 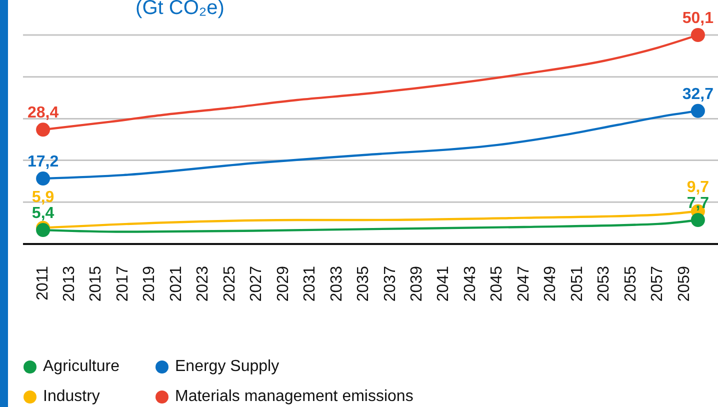 I want to click on data-label: 50,1, so click(x=698, y=18).